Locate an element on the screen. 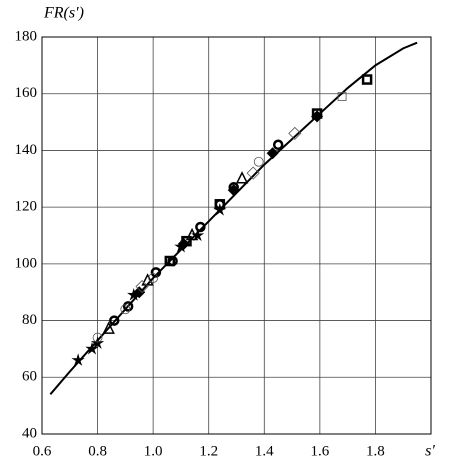 Image resolution: width=452 pixels, height=473 pixels. y-tick-label: 120 is located at coordinates (26, 207).